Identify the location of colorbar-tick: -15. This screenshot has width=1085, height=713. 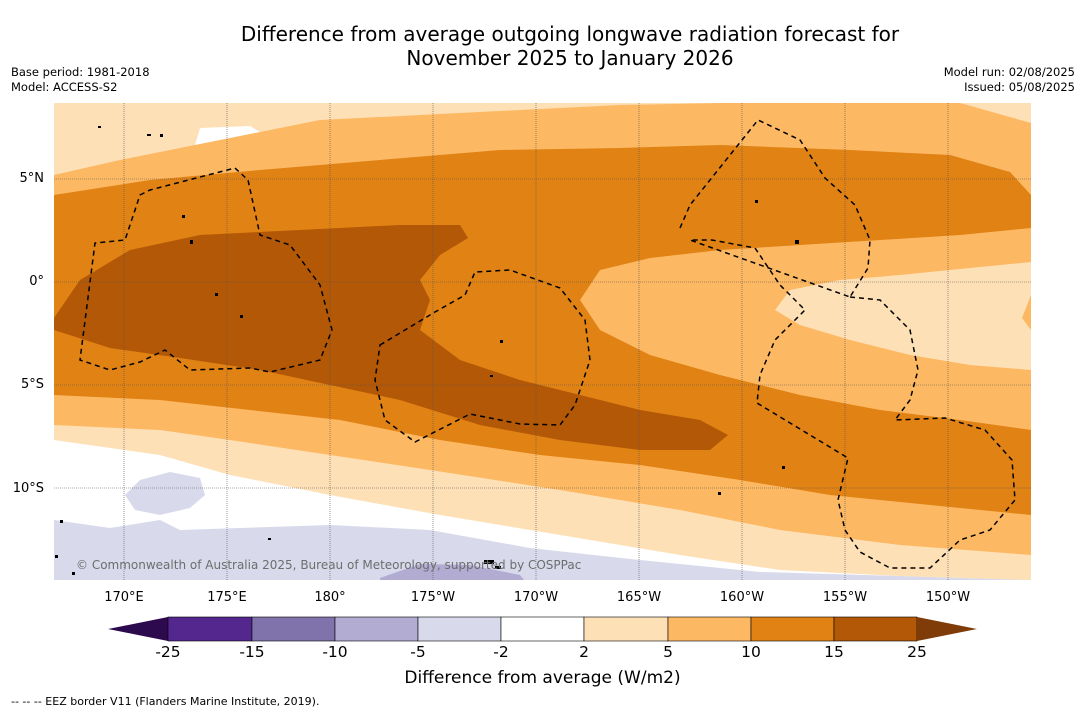
(252, 652).